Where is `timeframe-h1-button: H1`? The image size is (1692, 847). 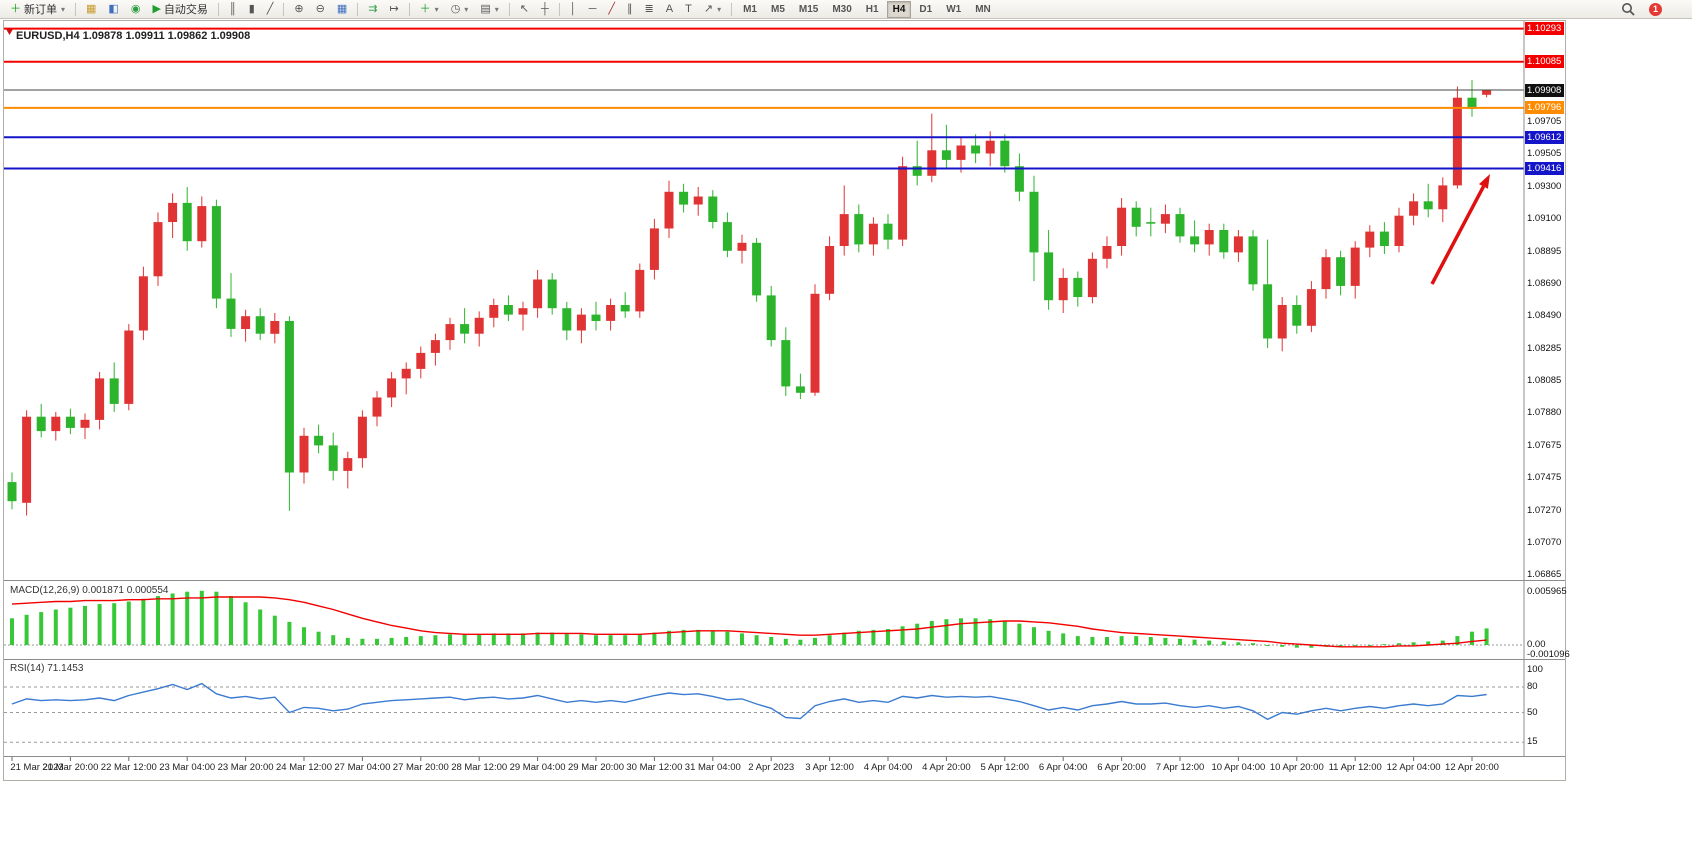
timeframe-h1-button: H1 is located at coordinates (872, 9).